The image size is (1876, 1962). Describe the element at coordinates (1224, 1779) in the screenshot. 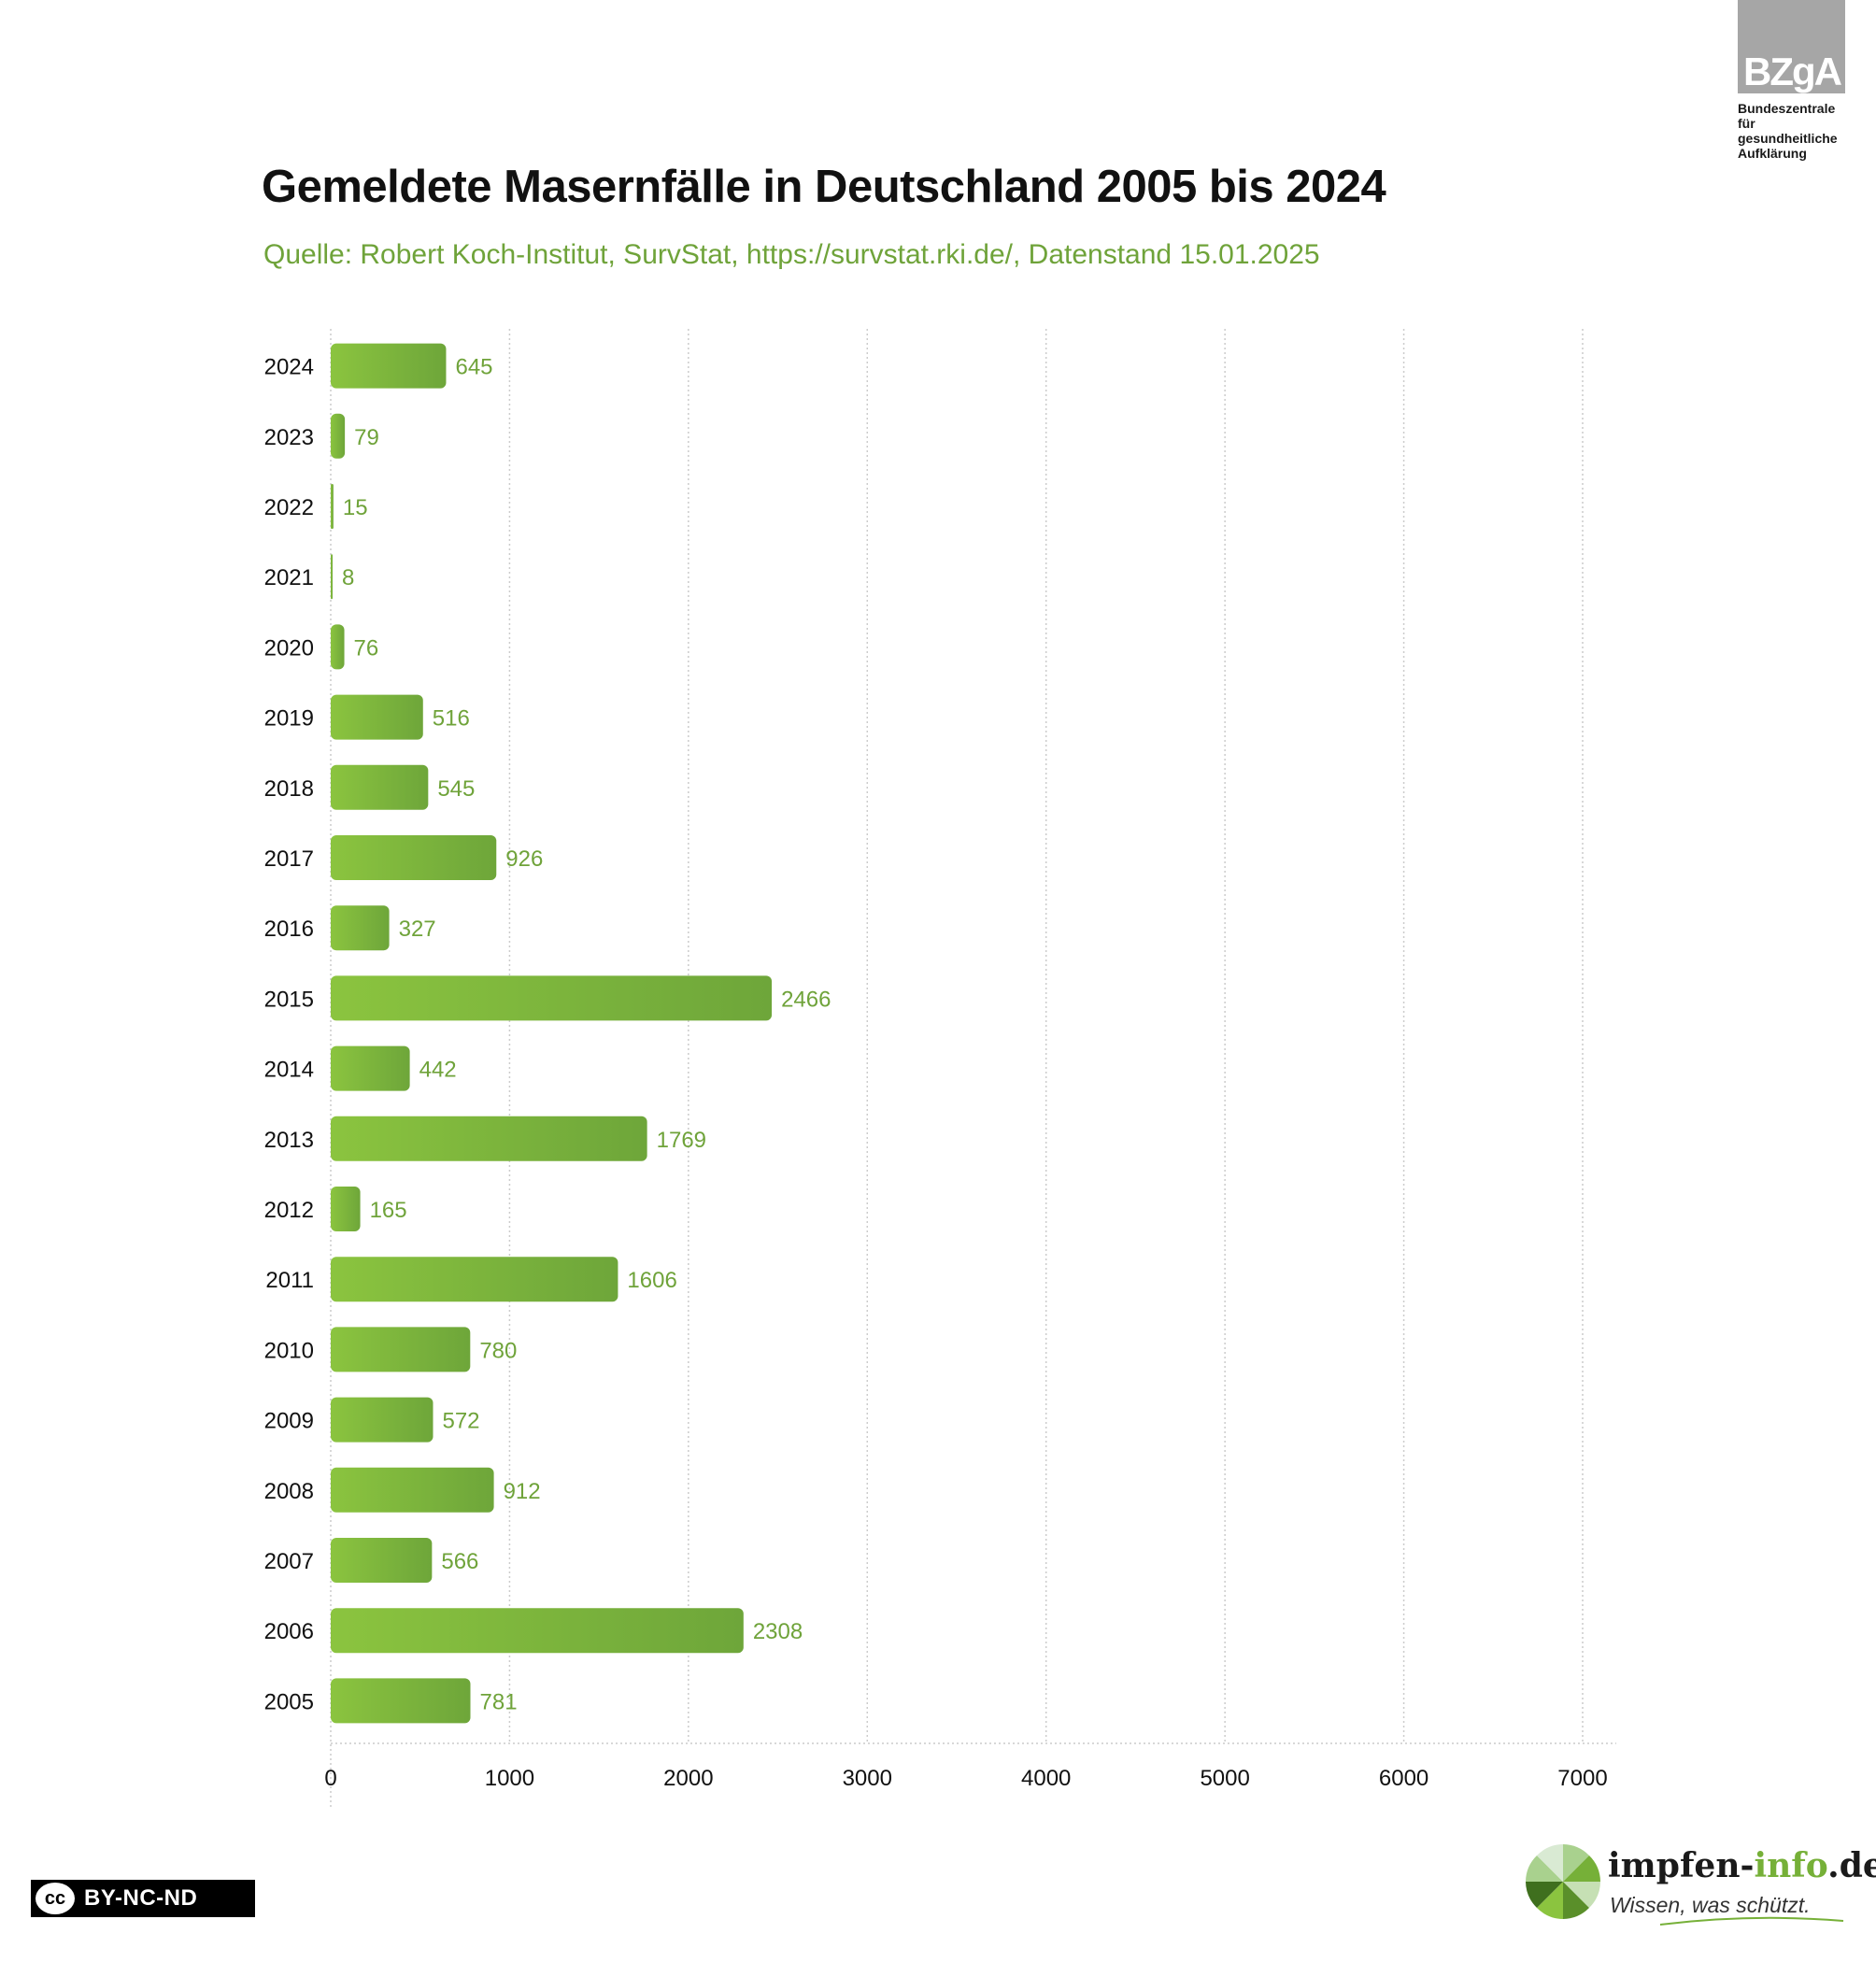

I see `x-tick-label: 5000` at that location.